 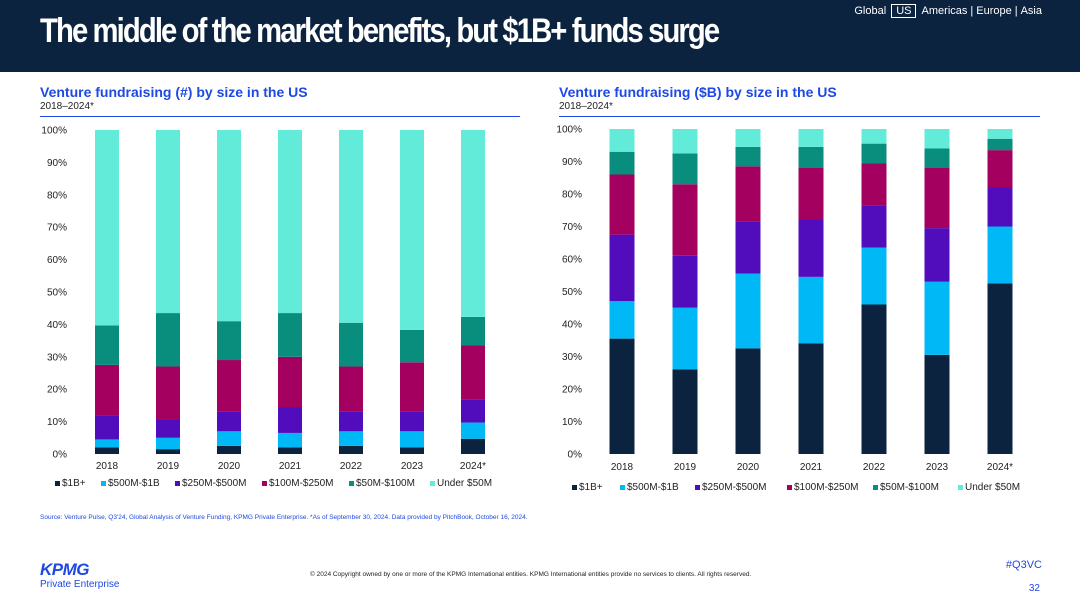 I want to click on left-legend-label: $1B+, so click(x=74, y=483).